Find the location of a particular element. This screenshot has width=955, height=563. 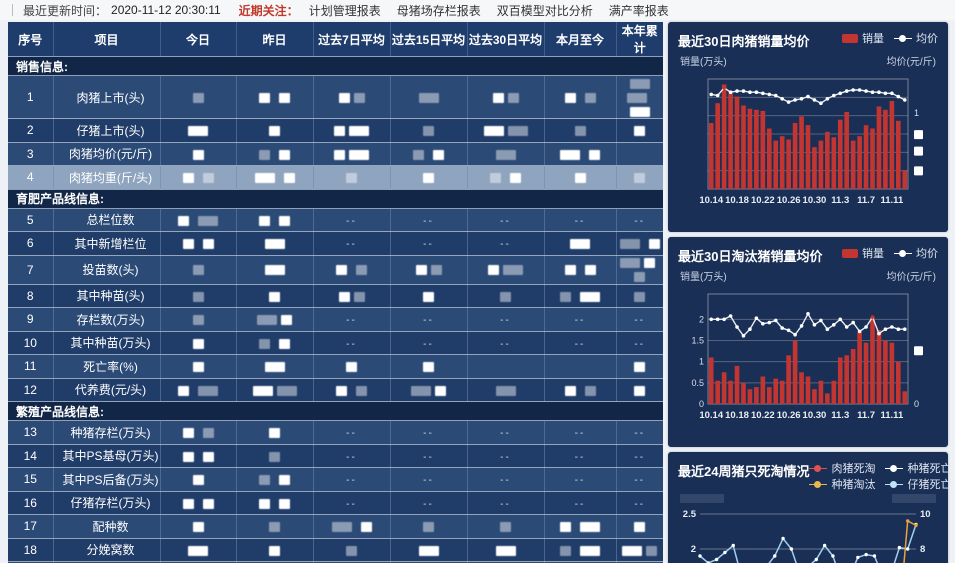

topbar-link-2: 母猪场存栏报表 is located at coordinates (438, 10).